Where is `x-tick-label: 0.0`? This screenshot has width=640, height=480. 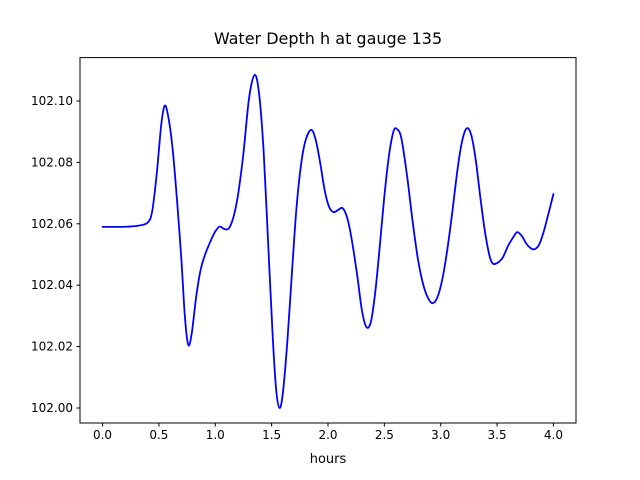
x-tick-label: 0.0 is located at coordinates (102, 435).